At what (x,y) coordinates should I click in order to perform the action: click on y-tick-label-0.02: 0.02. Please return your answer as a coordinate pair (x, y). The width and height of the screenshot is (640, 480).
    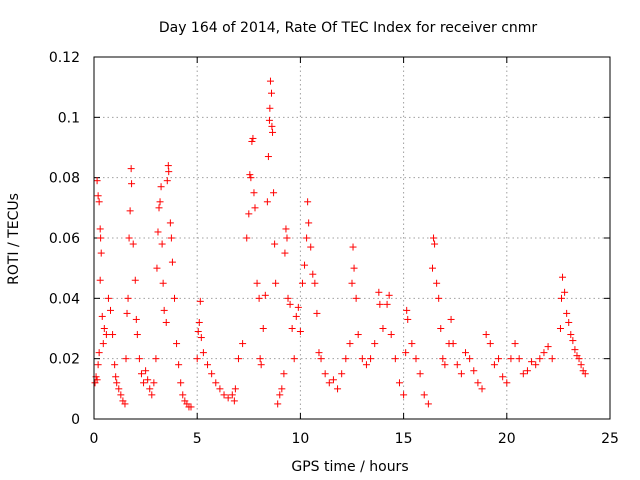
    Looking at the image, I should click on (64, 360).